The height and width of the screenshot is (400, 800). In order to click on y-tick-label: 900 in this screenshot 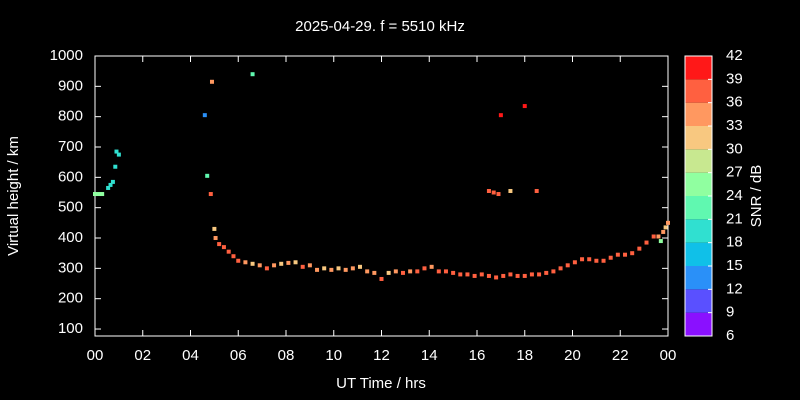, I will do `click(70, 85)`.